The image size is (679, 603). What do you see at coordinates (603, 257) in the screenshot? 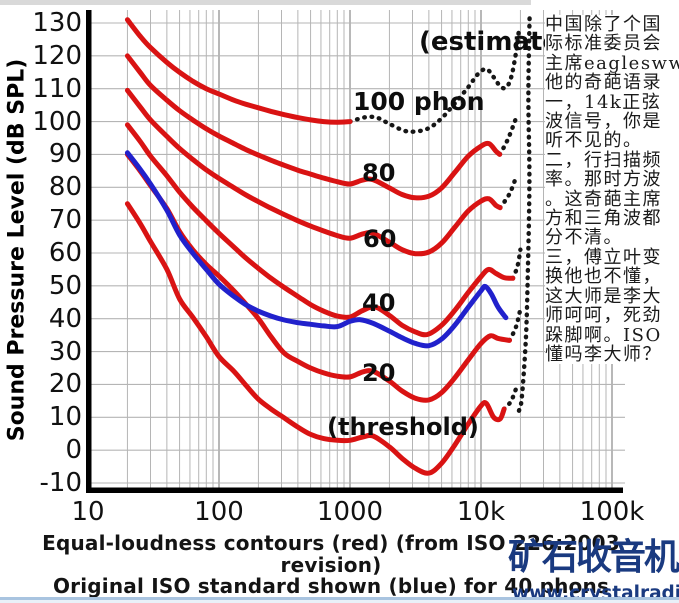
I see `forum-text-line: 三，傅立叶变` at bounding box center [603, 257].